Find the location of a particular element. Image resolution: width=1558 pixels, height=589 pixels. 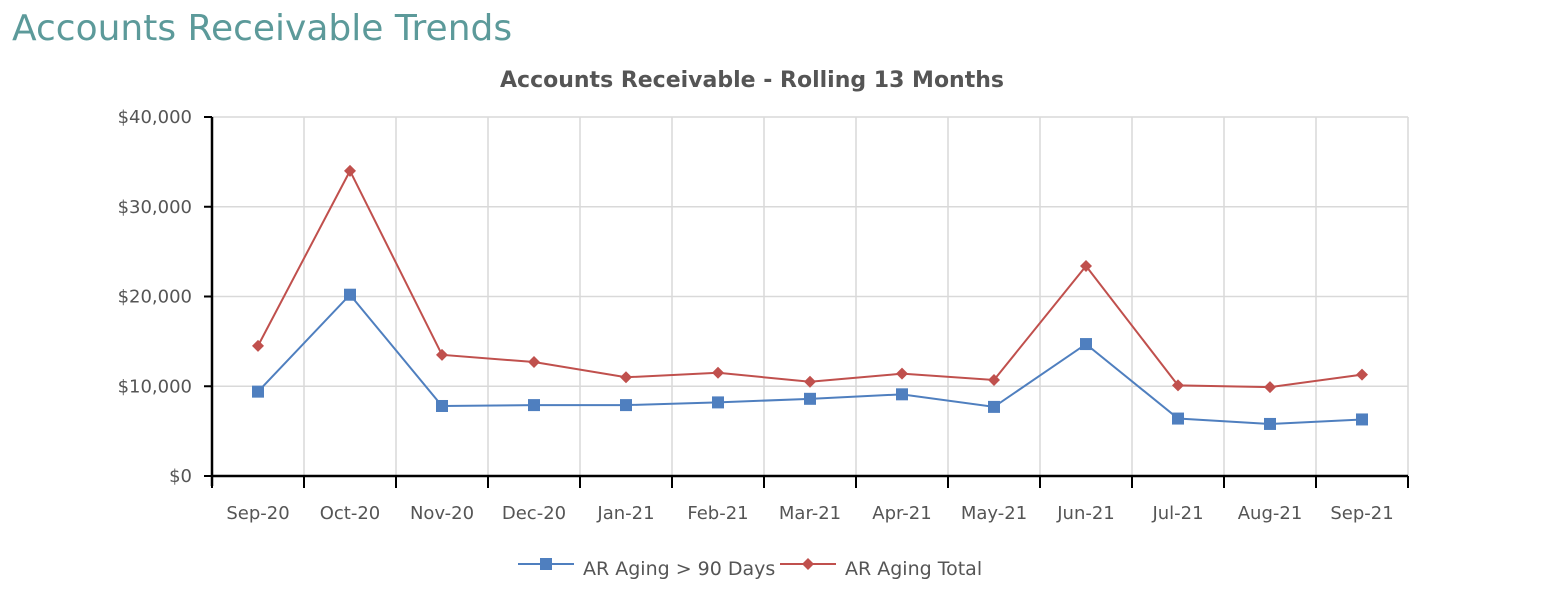

x-tick-label: Apr-21 is located at coordinates (901, 513).